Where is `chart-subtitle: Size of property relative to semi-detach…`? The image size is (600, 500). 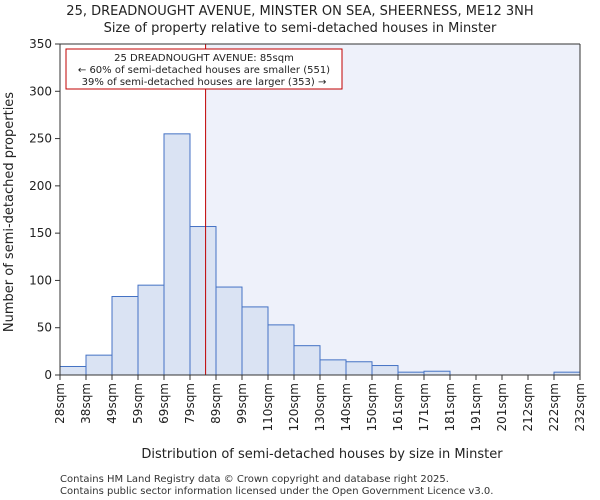 chart-subtitle: Size of property relative to semi-detach… is located at coordinates (300, 28).